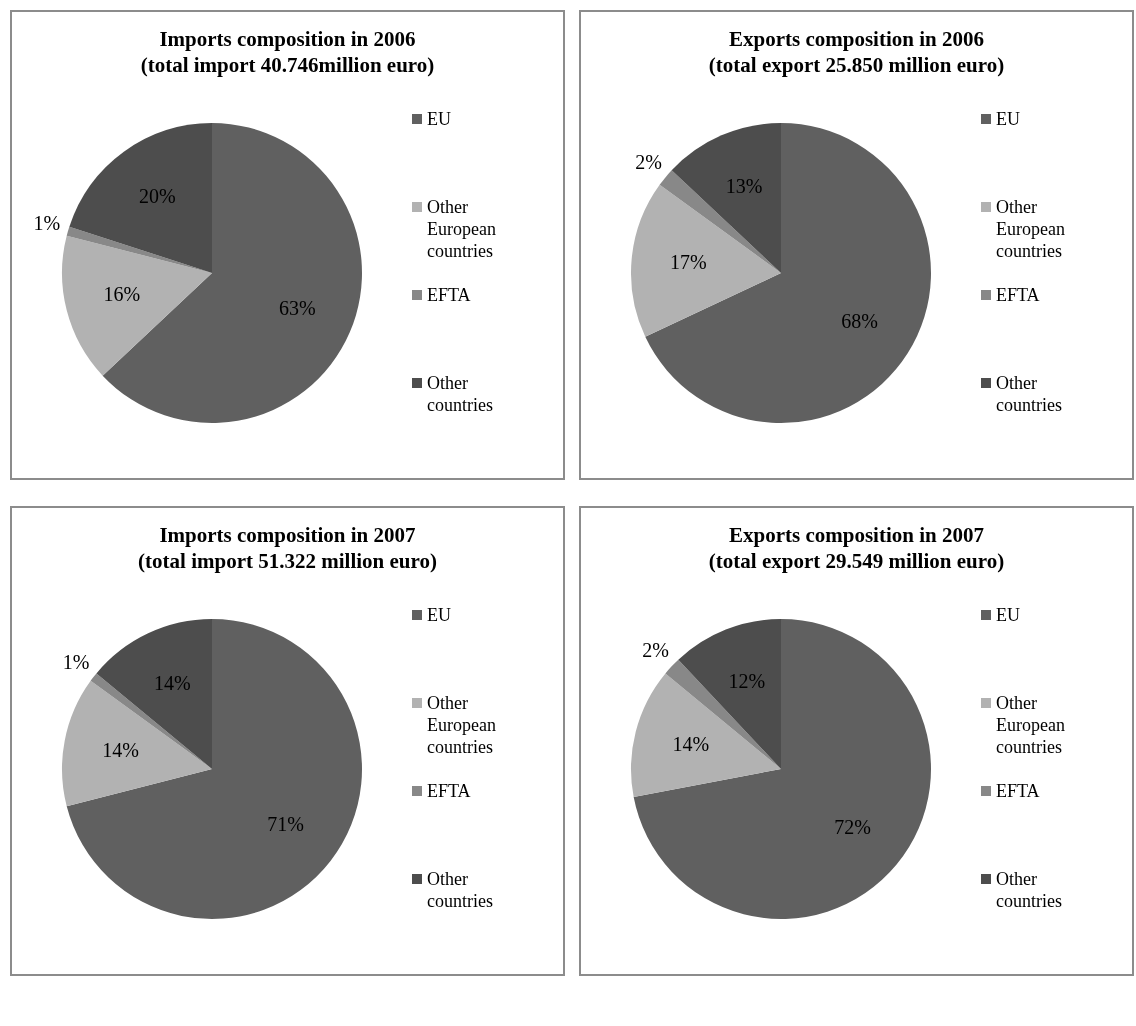 This screenshot has width=1136, height=1026. Describe the element at coordinates (287, 561) in the screenshot. I see `chart-subtitle: (total import 51.322 million euro)` at that location.